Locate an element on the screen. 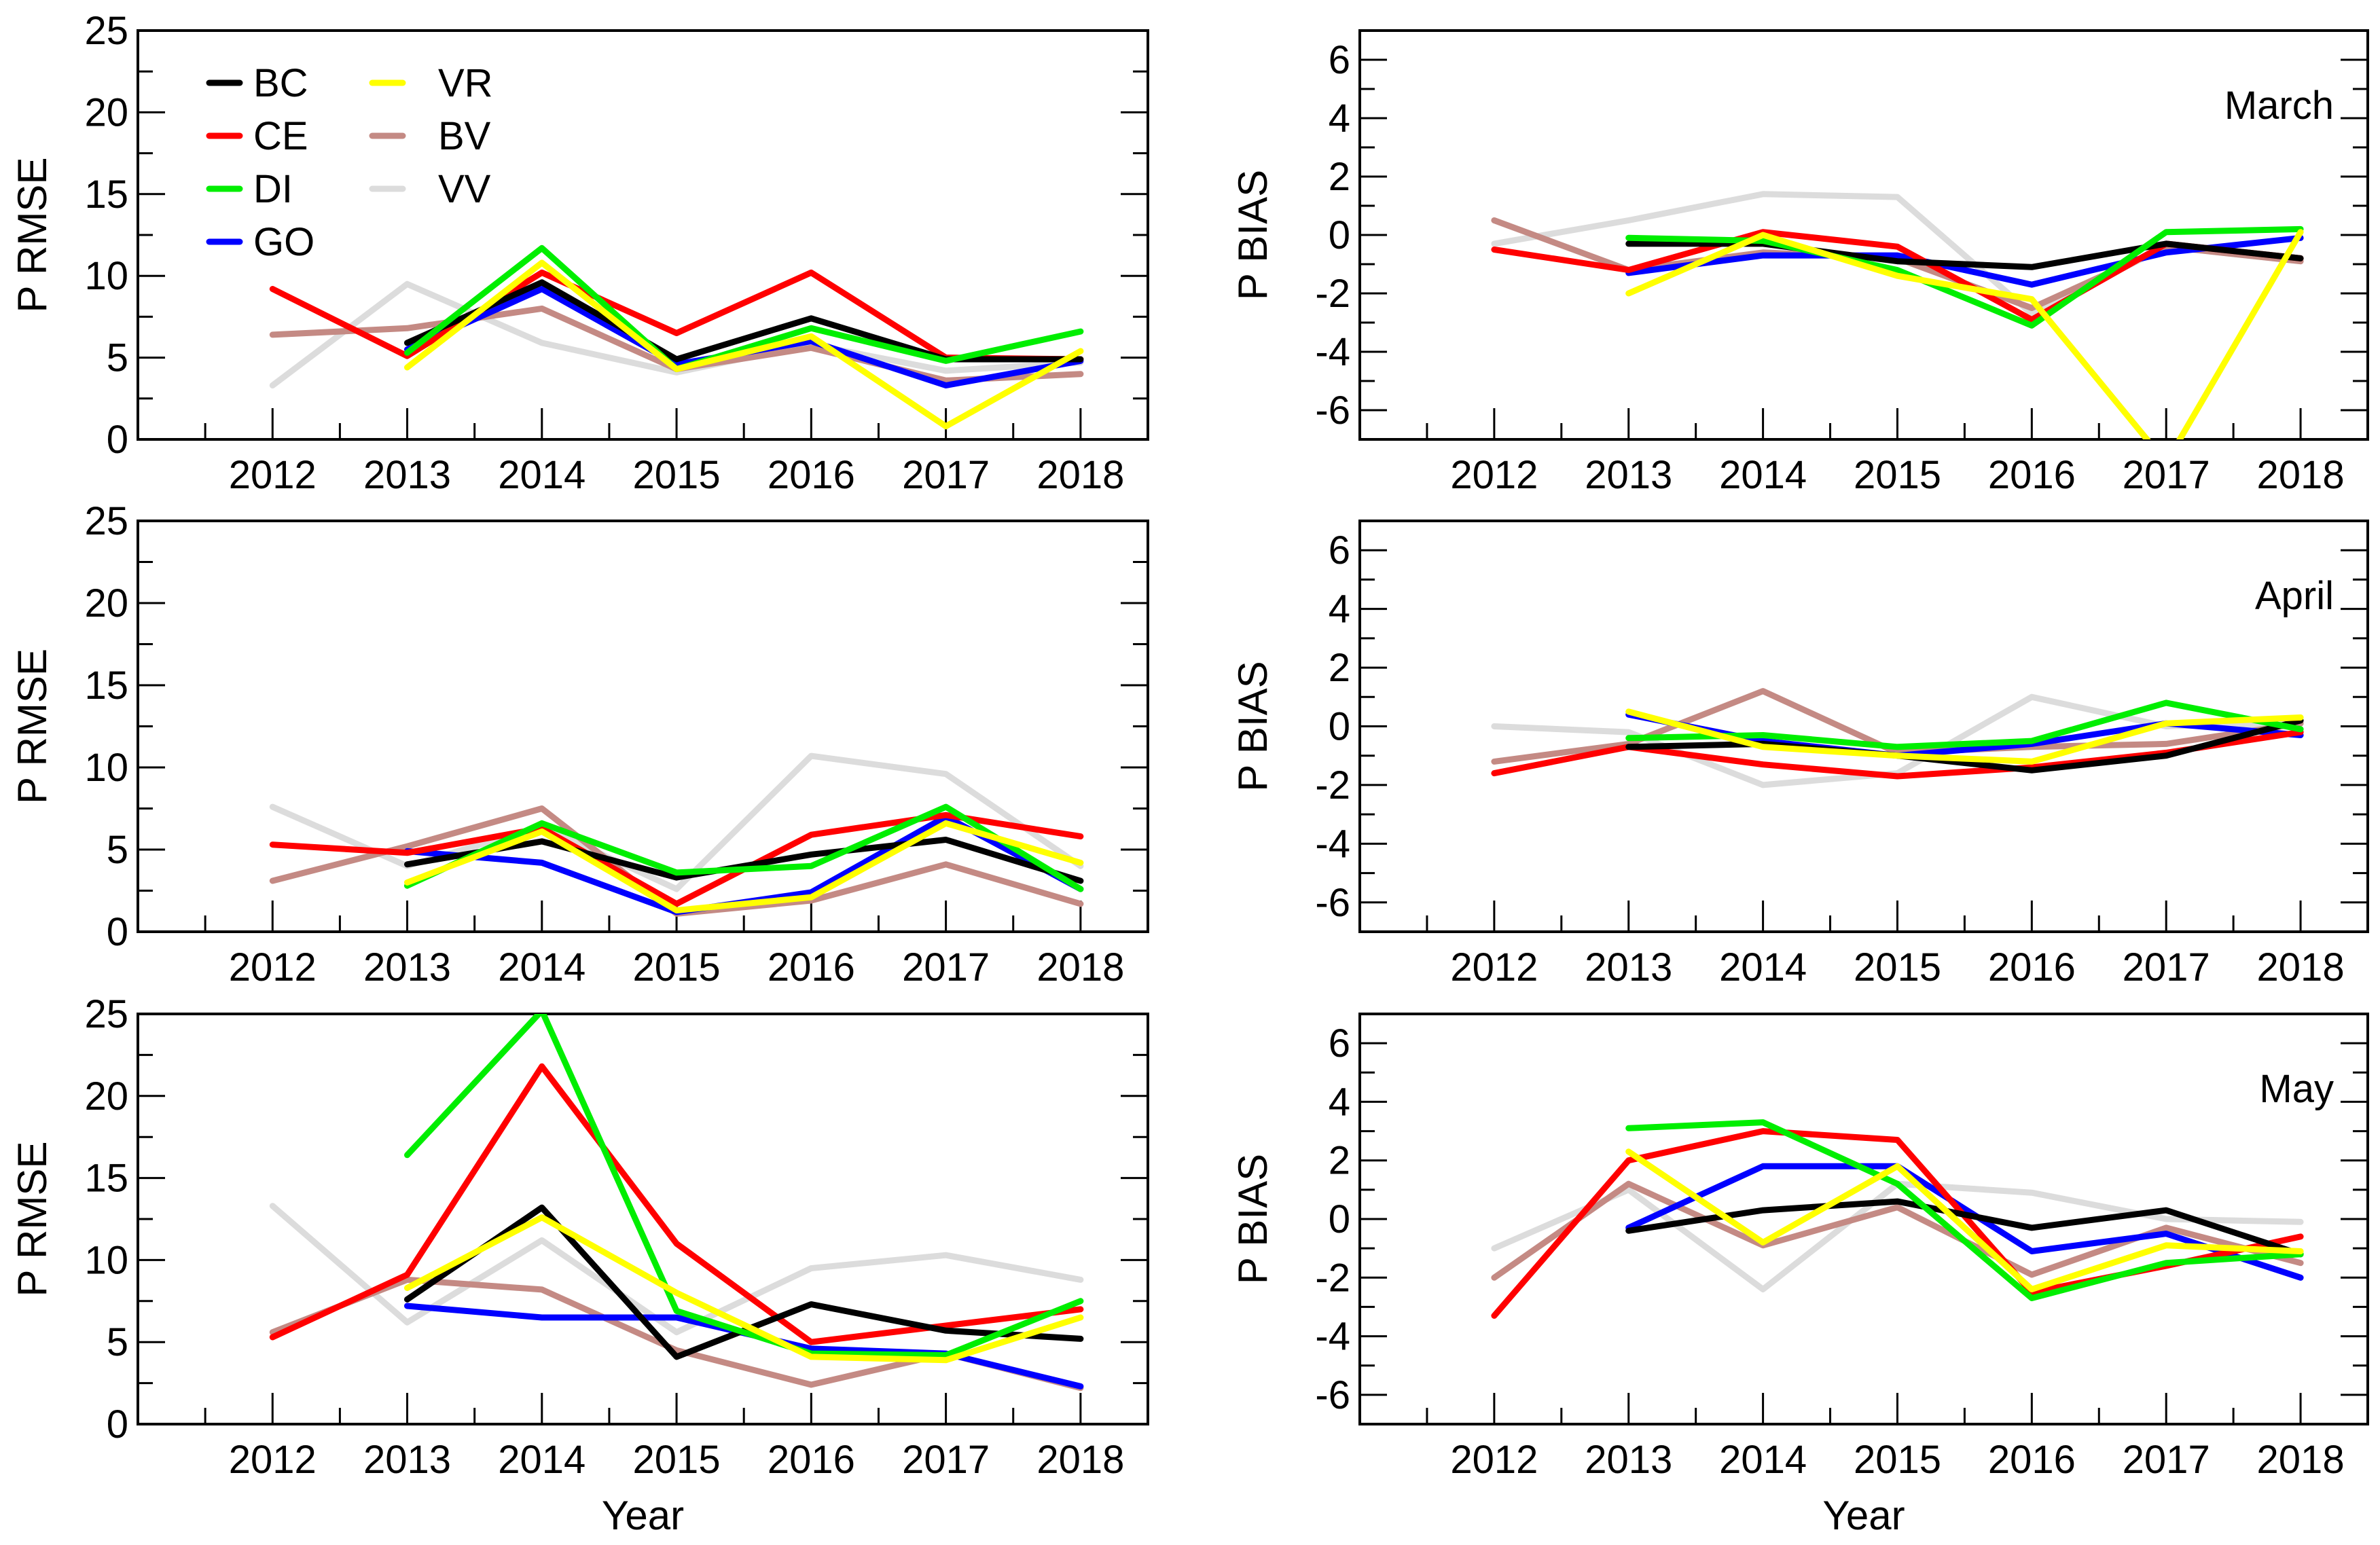 The height and width of the screenshot is (1545, 2380). month-label: May is located at coordinates (2296, 1089).